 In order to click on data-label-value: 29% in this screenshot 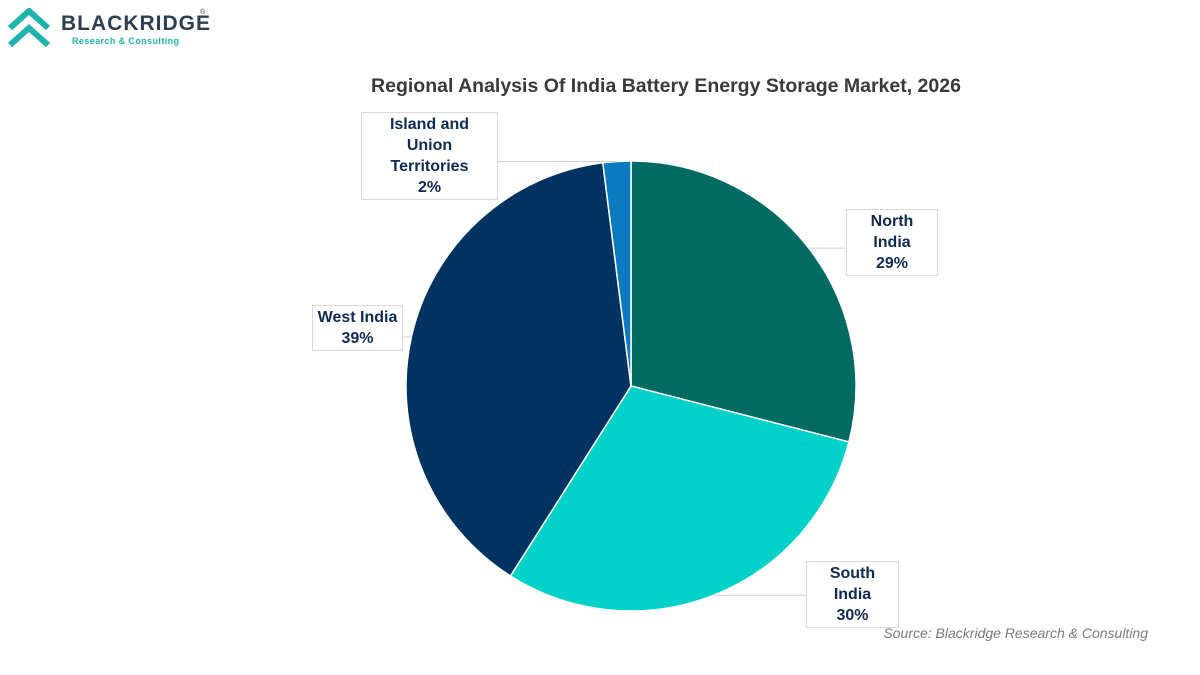, I will do `click(892, 263)`.